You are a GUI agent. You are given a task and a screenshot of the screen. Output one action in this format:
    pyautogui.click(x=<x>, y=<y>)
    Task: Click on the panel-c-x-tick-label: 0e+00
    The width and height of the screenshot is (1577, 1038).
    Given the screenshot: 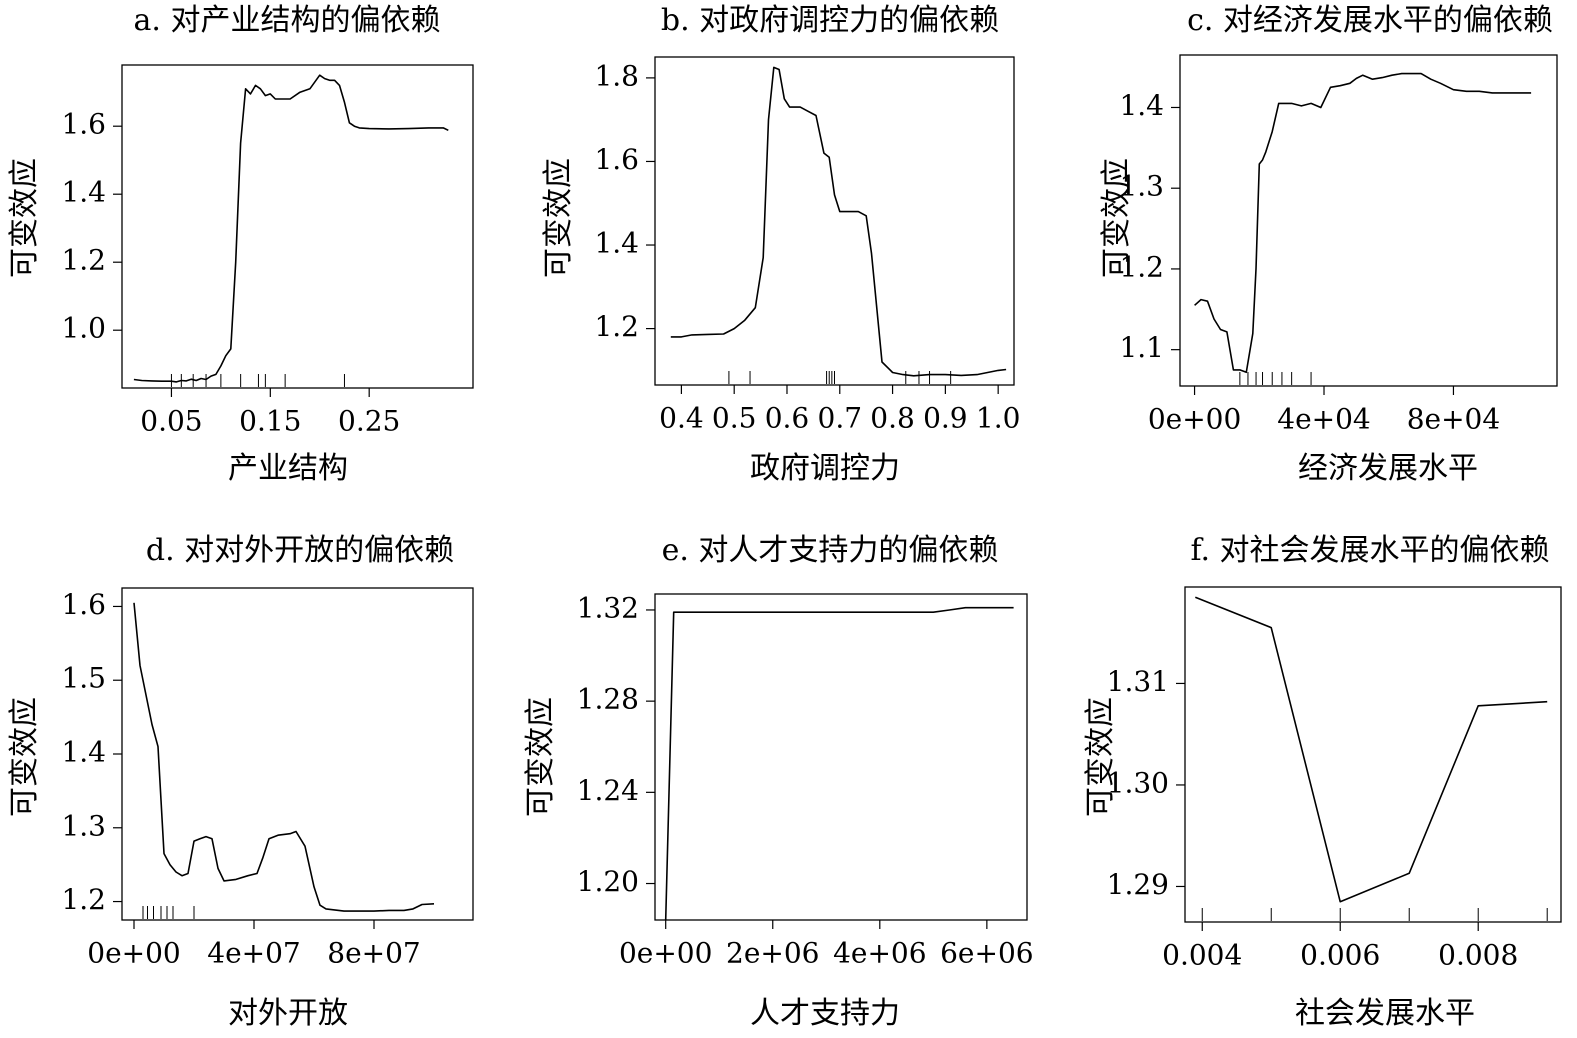 What is the action you would take?
    pyautogui.click(x=1194, y=419)
    